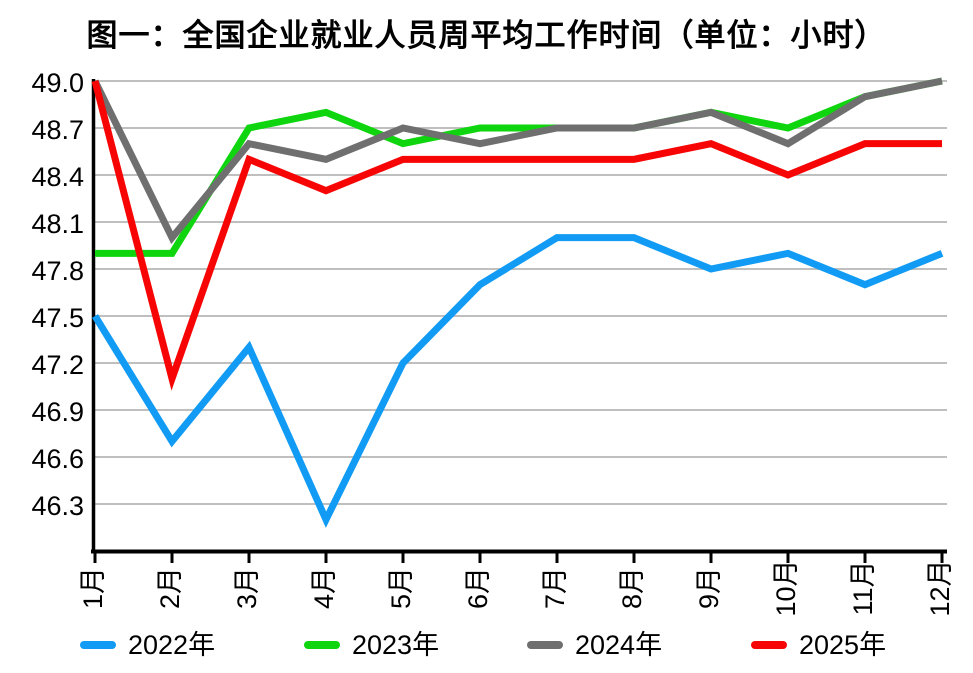  What do you see at coordinates (57, 177) in the screenshot?
I see `y-tick-label: 48.4` at bounding box center [57, 177].